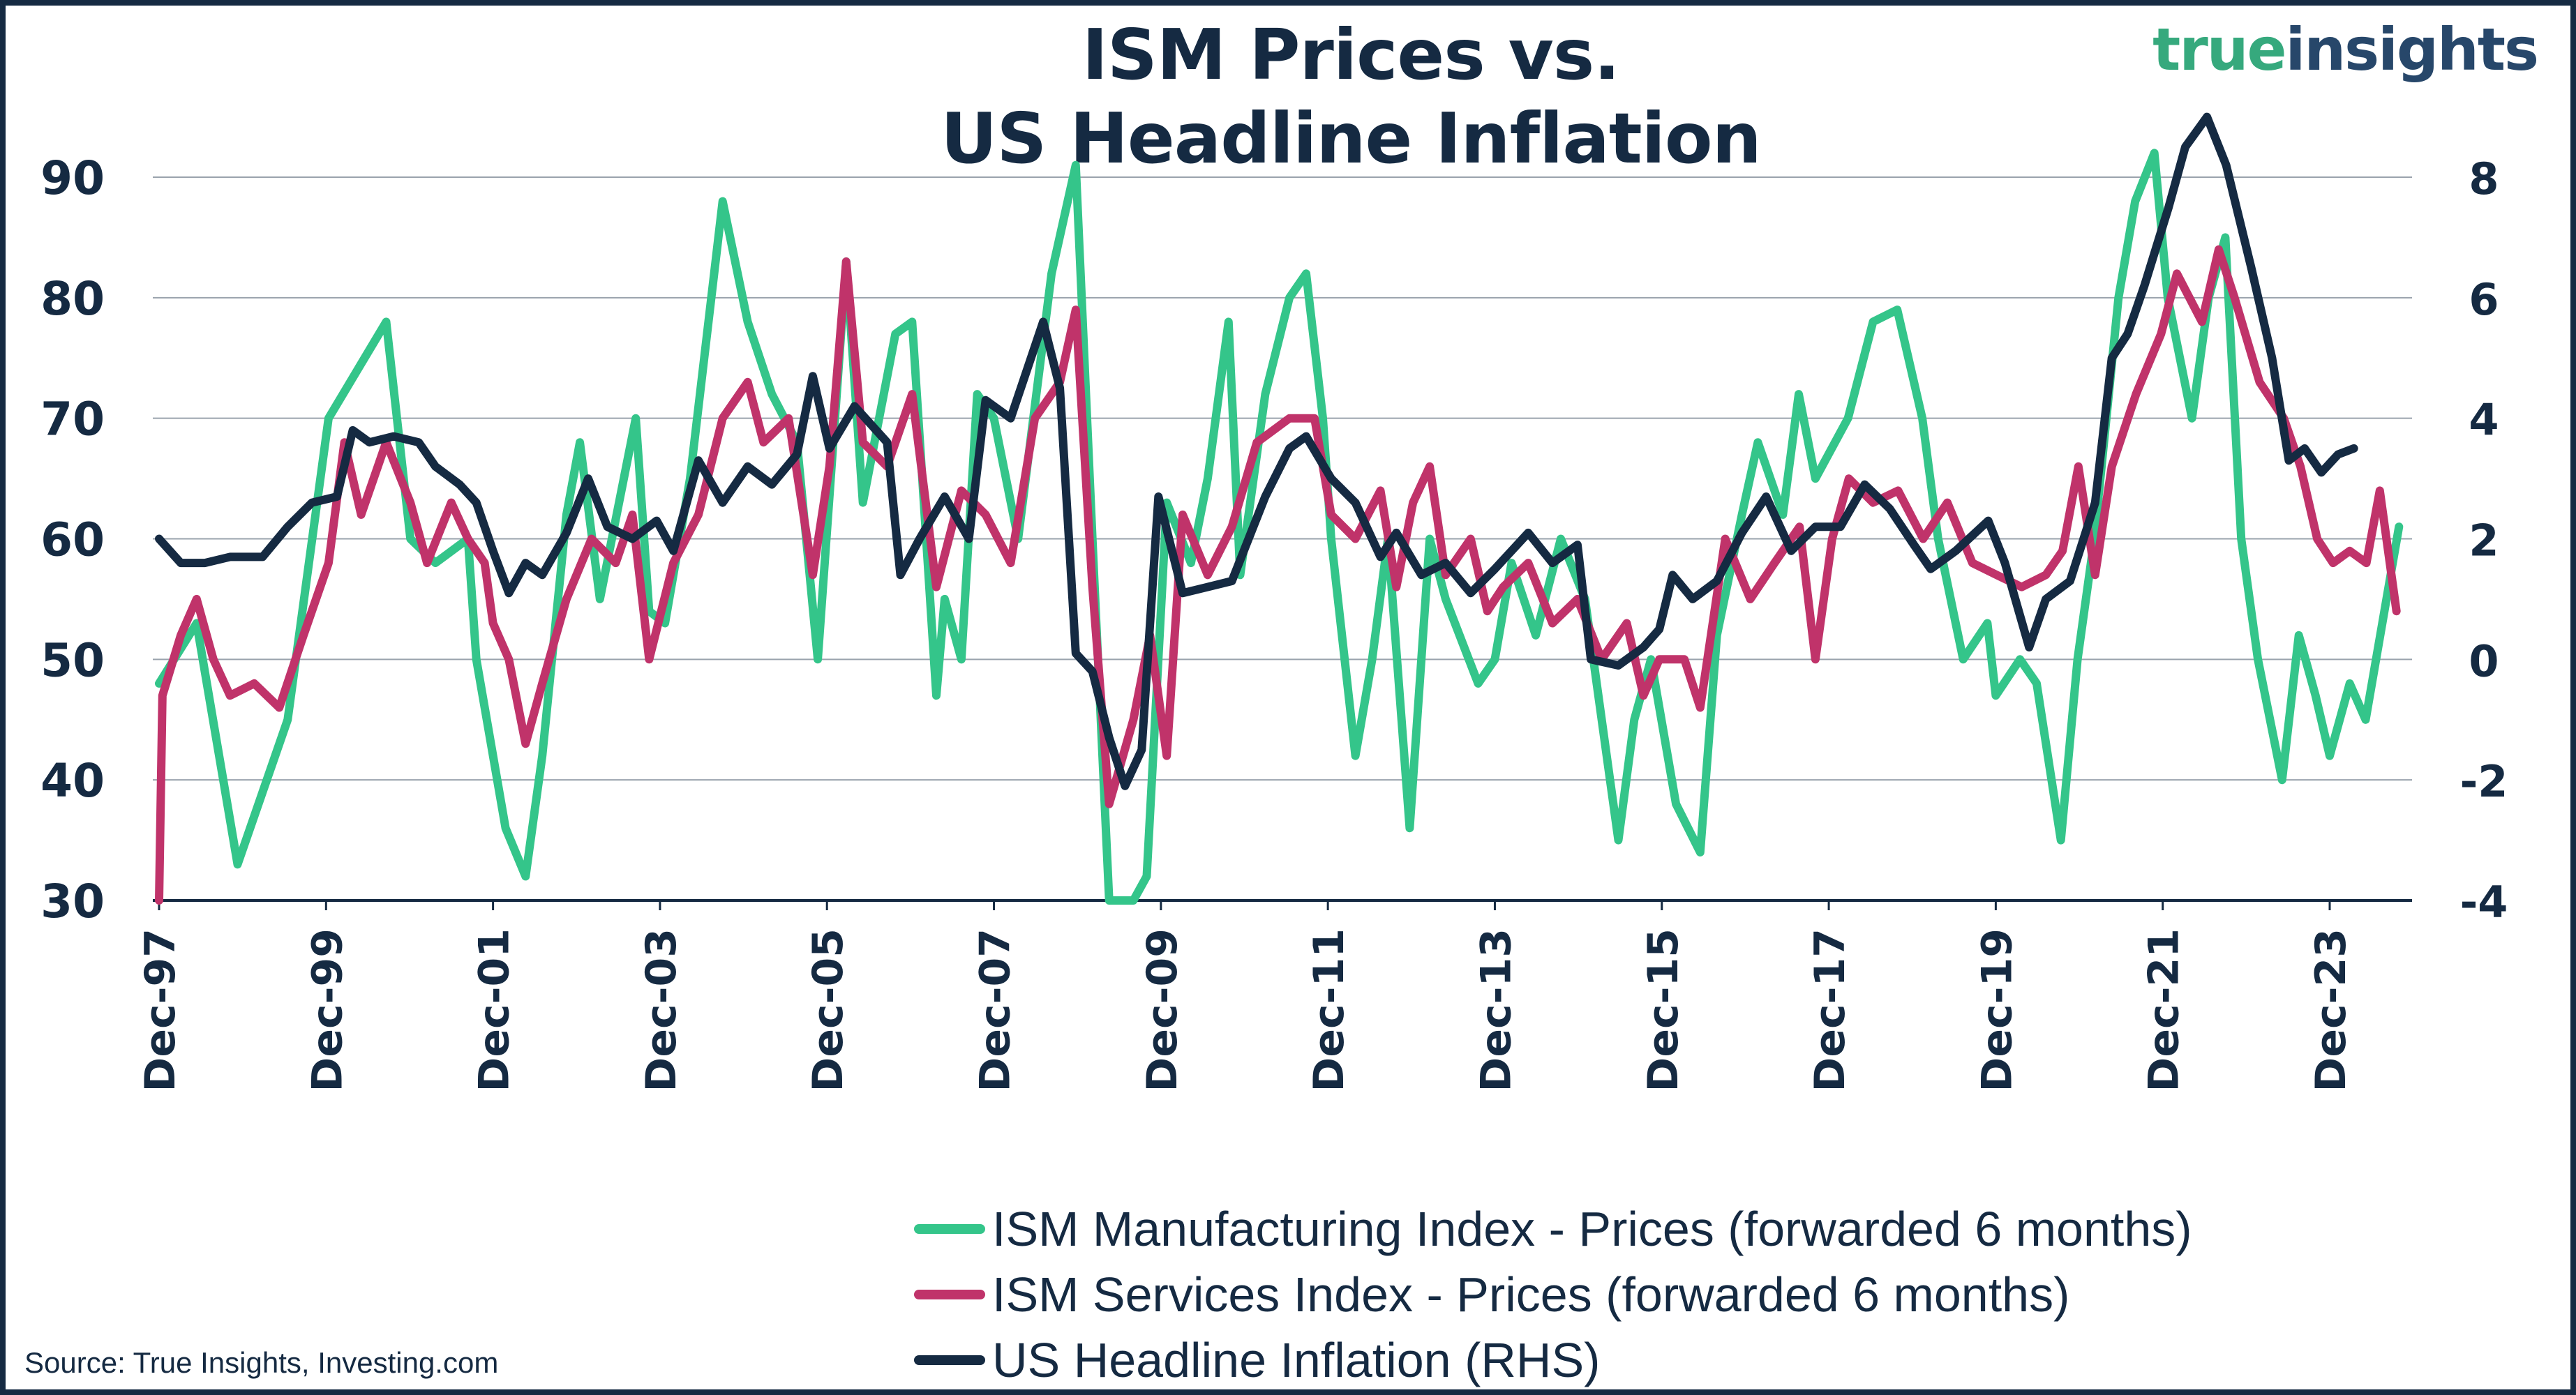  What do you see at coordinates (1296, 1360) in the screenshot?
I see `legend-label-inflation: US Headline Inflation (RHS)` at bounding box center [1296, 1360].